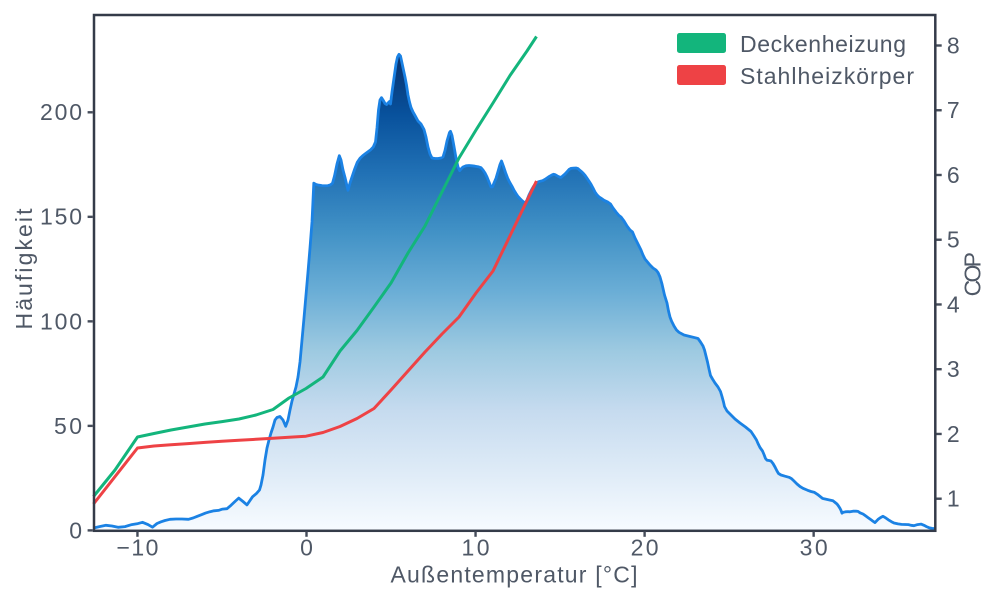 This screenshot has height=600, width=1000. I want to click on svg-text: 7, so click(953, 110).